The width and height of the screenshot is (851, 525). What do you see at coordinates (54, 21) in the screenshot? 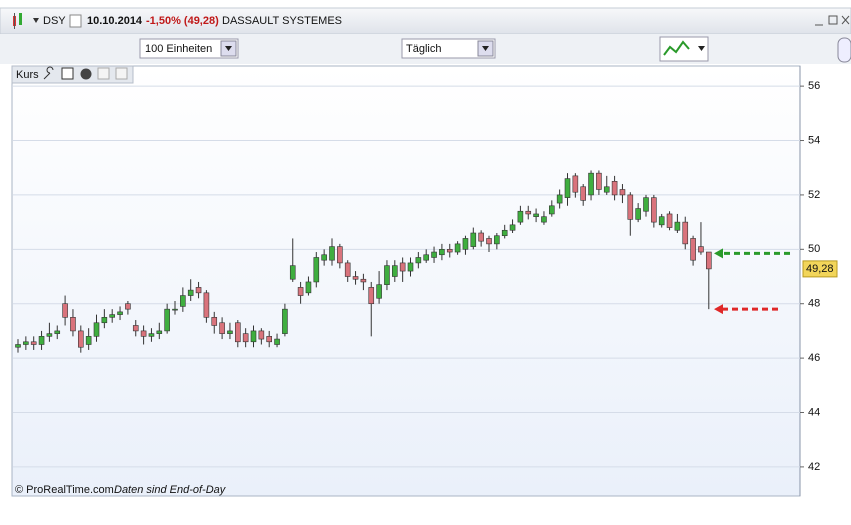
I see `symbol: DSY` at bounding box center [54, 21].